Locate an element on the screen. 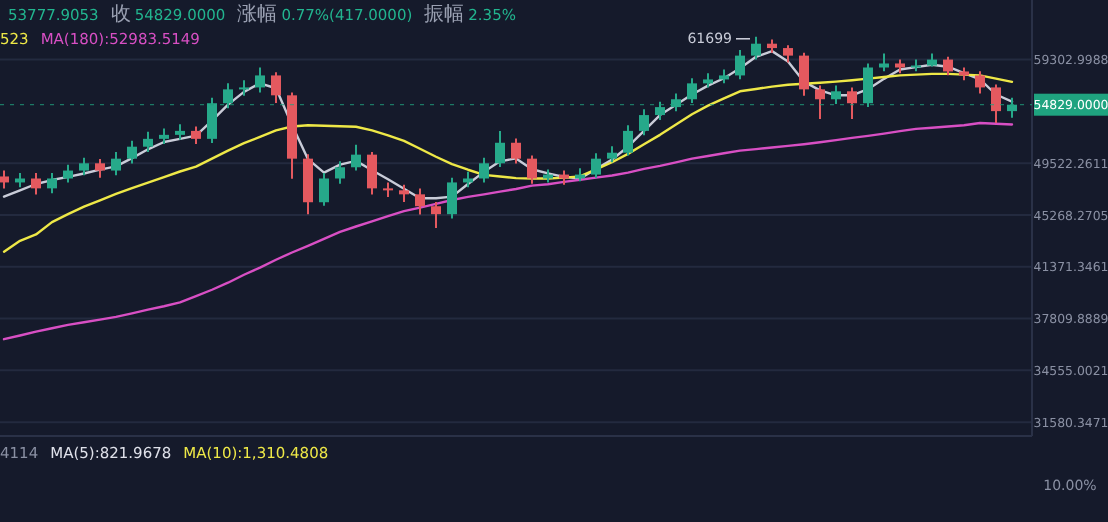 The width and height of the screenshot is (1108, 522). annotation: 涨幅 is located at coordinates (257, 14).